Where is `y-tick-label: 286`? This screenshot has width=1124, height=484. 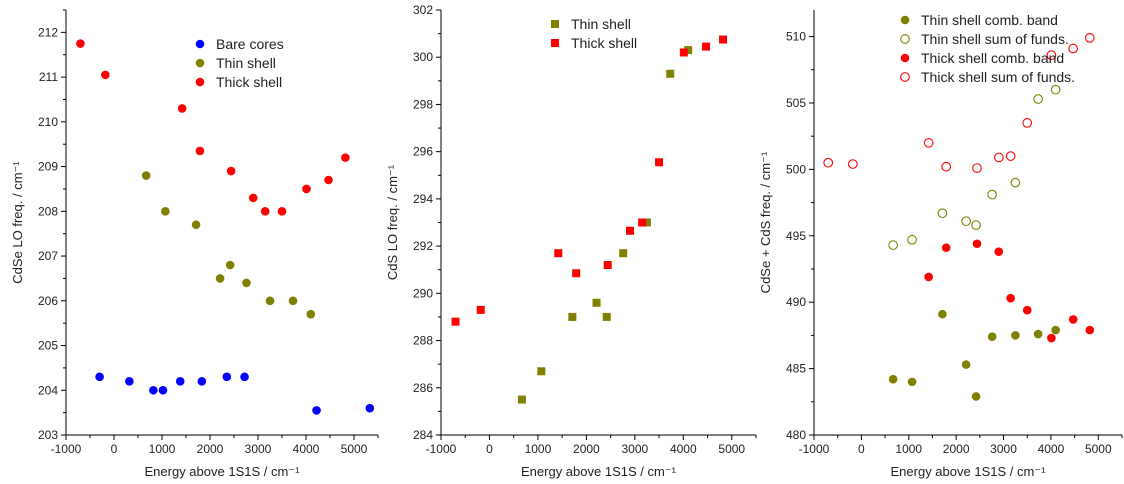 y-tick-label: 286 is located at coordinates (423, 388).